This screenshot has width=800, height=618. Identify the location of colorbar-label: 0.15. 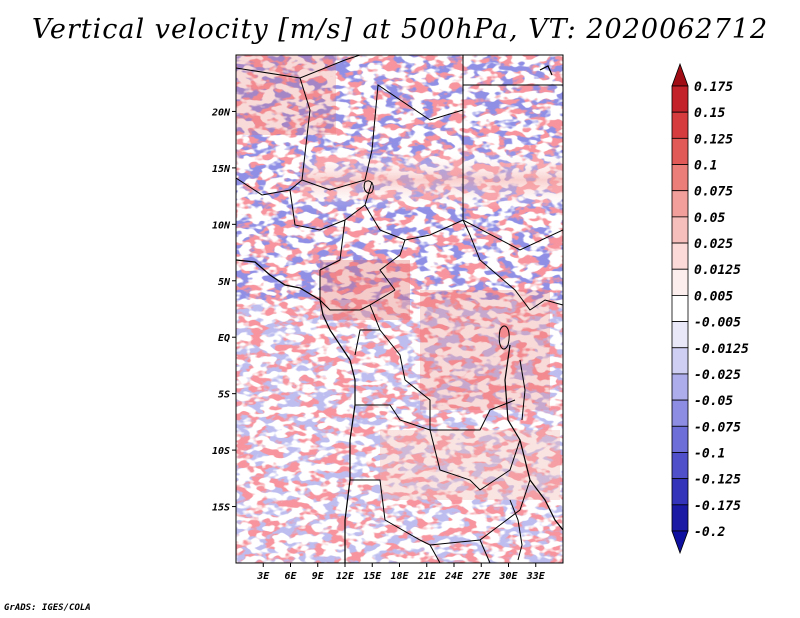
(709, 113).